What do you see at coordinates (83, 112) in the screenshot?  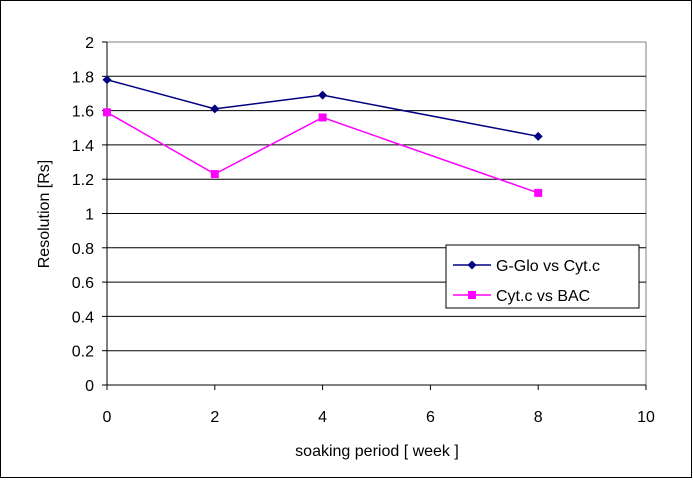 I see `y-tick-label: 1.6` at bounding box center [83, 112].